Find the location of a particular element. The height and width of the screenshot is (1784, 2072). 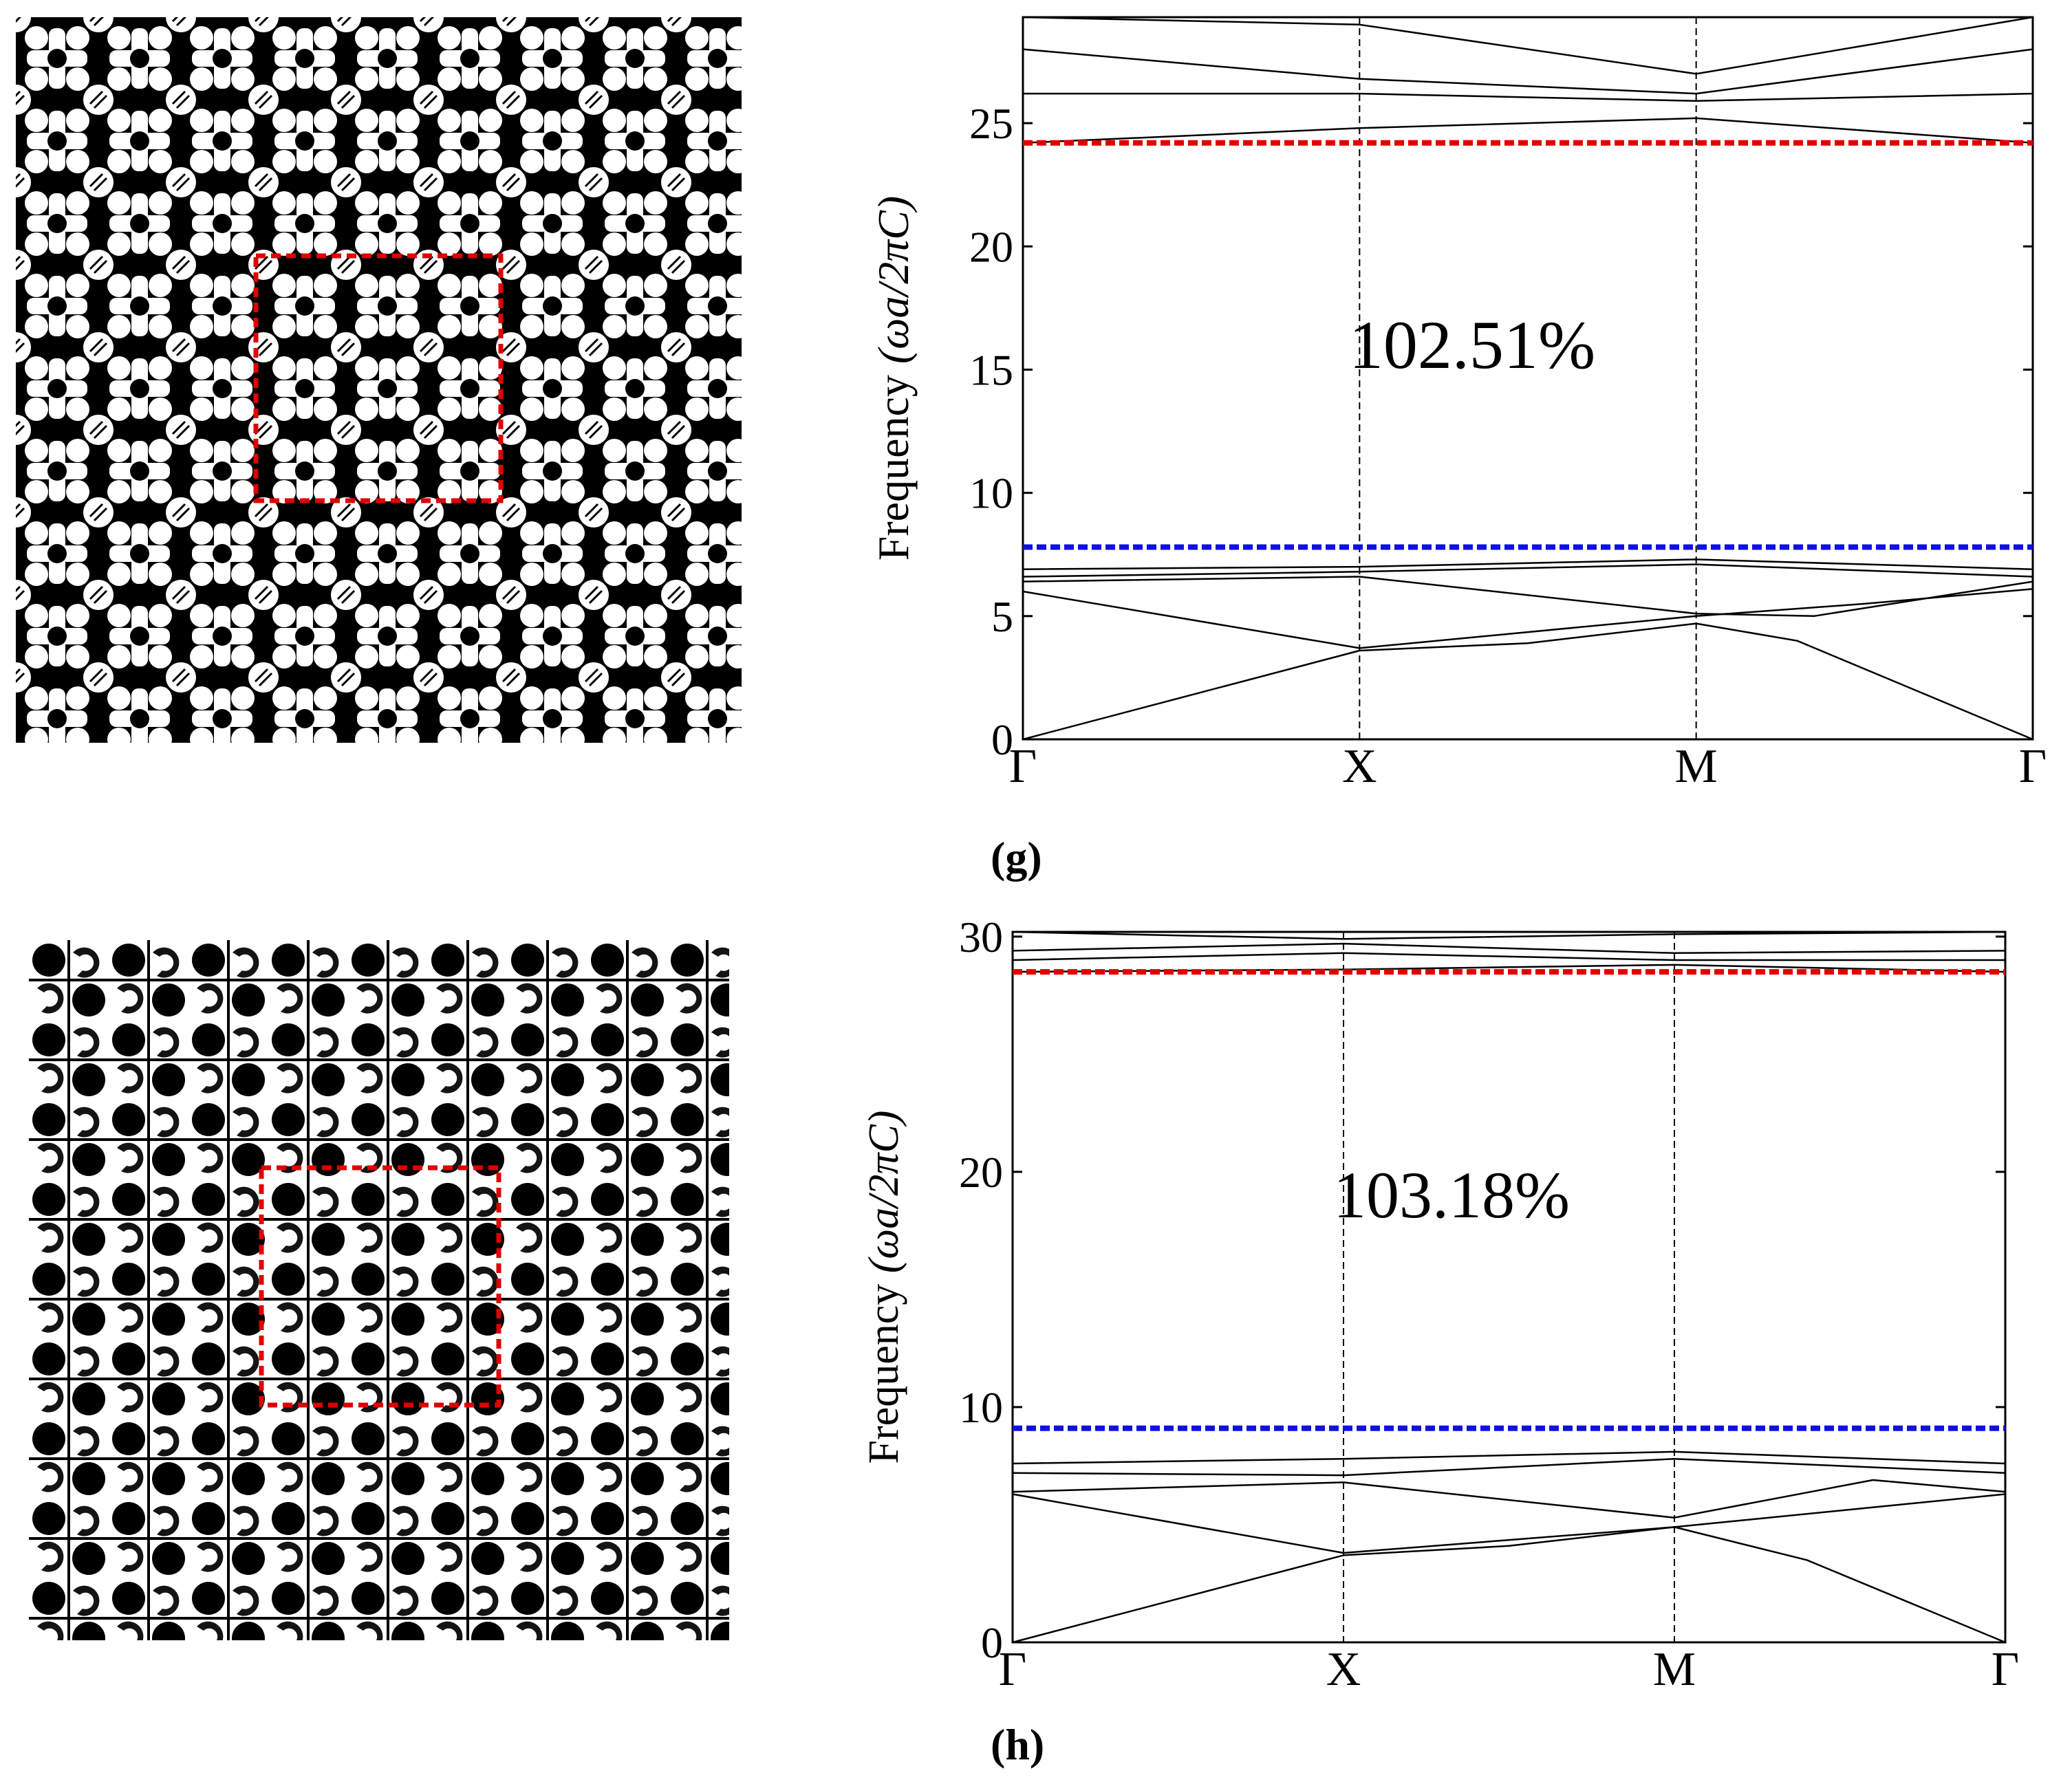

y-tick-label-g-2: 10 is located at coordinates (991, 493).